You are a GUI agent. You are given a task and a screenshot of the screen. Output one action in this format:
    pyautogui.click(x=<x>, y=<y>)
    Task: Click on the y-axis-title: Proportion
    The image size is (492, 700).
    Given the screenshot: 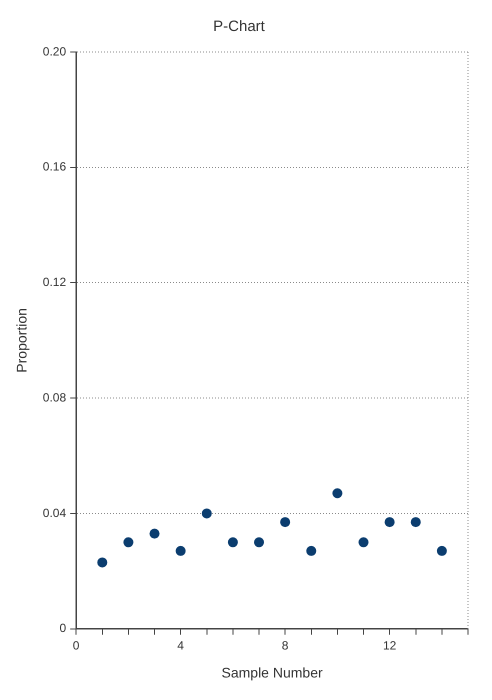 What is the action you would take?
    pyautogui.click(x=21, y=340)
    